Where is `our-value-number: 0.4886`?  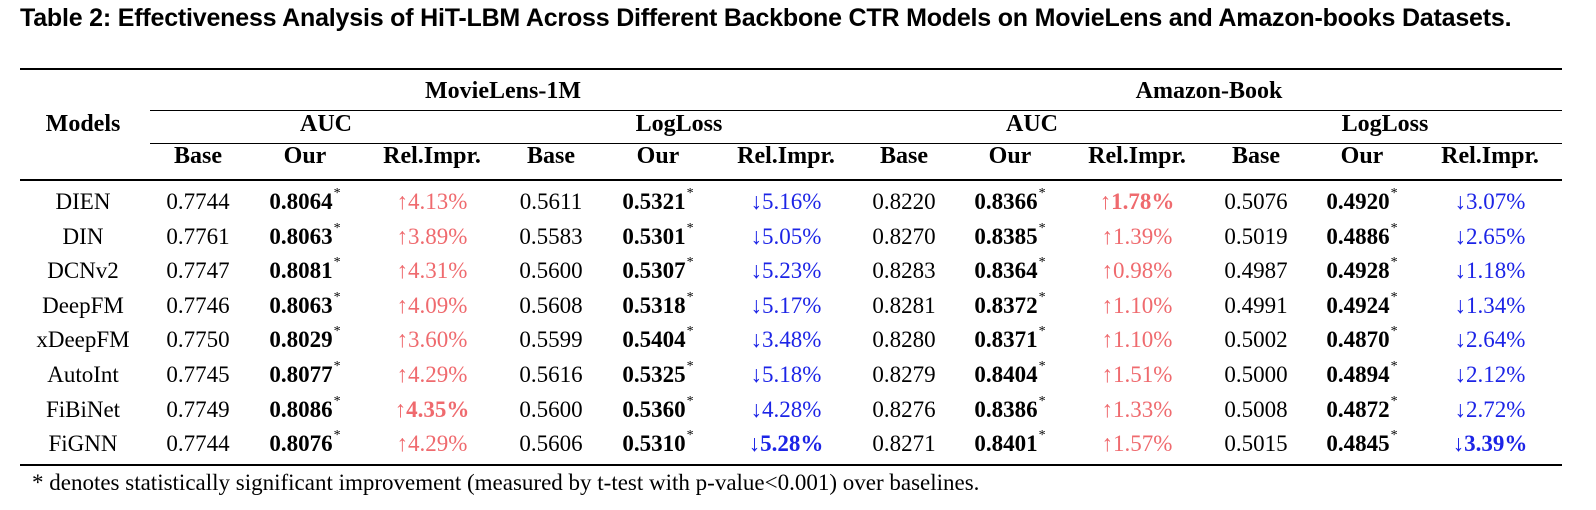
our-value-number: 0.4886 is located at coordinates (1358, 236).